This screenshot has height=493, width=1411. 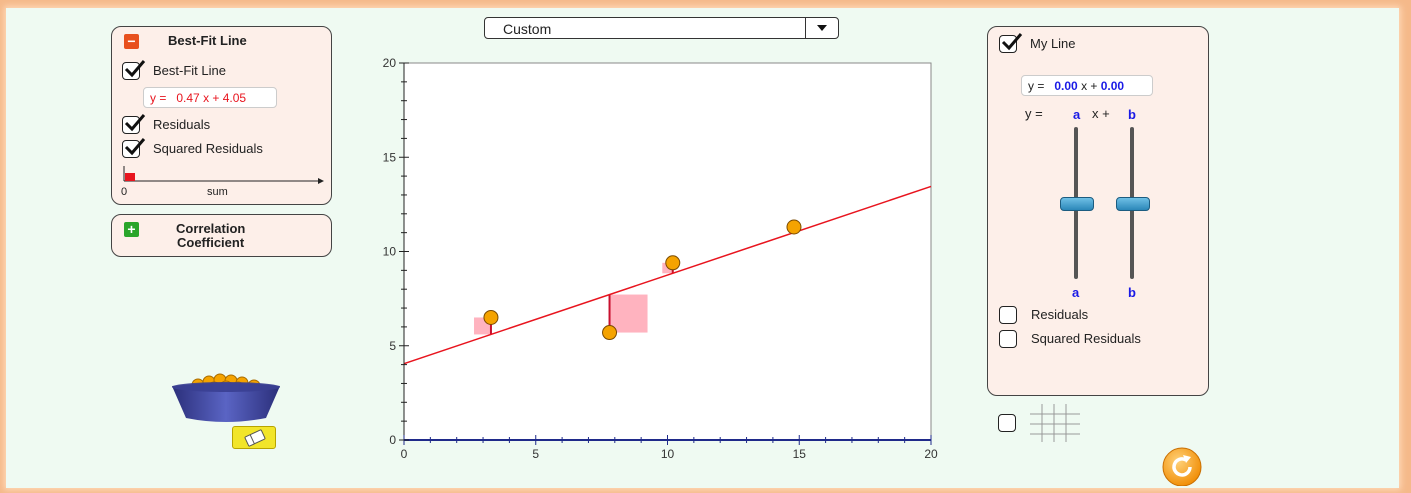 I want to click on grid-checkbox, so click(x=1007, y=423).